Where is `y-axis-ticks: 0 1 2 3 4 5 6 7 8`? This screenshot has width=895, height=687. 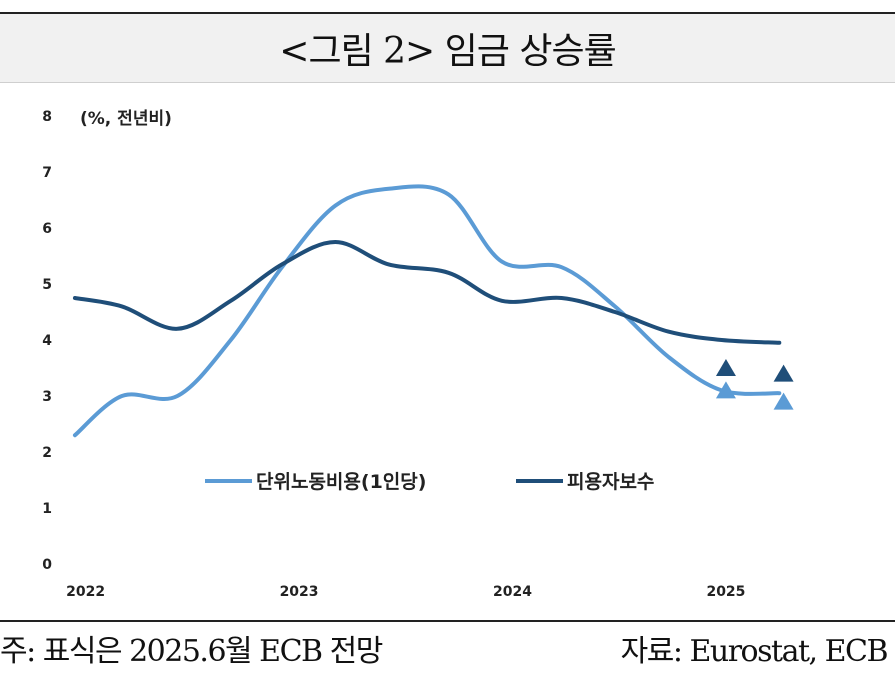
y-axis-ticks: 0 1 2 3 4 5 6 7 8 is located at coordinates (47, 341).